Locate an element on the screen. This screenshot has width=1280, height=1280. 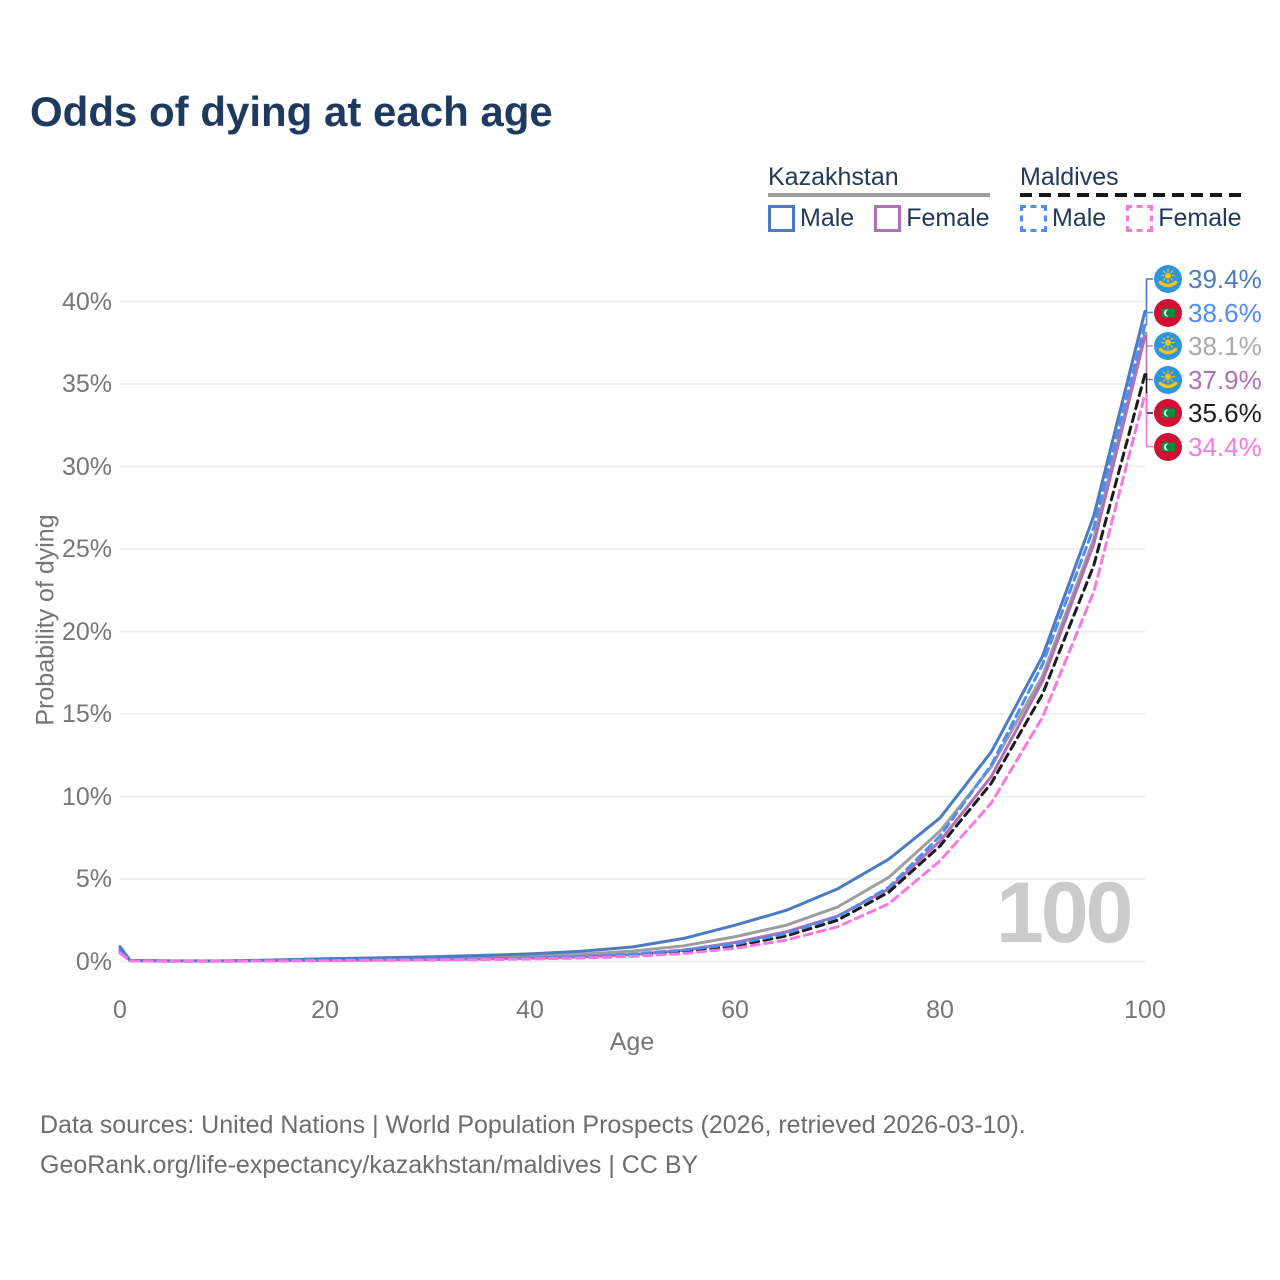
kazakhstan-female-swatch-icon is located at coordinates (888, 218).